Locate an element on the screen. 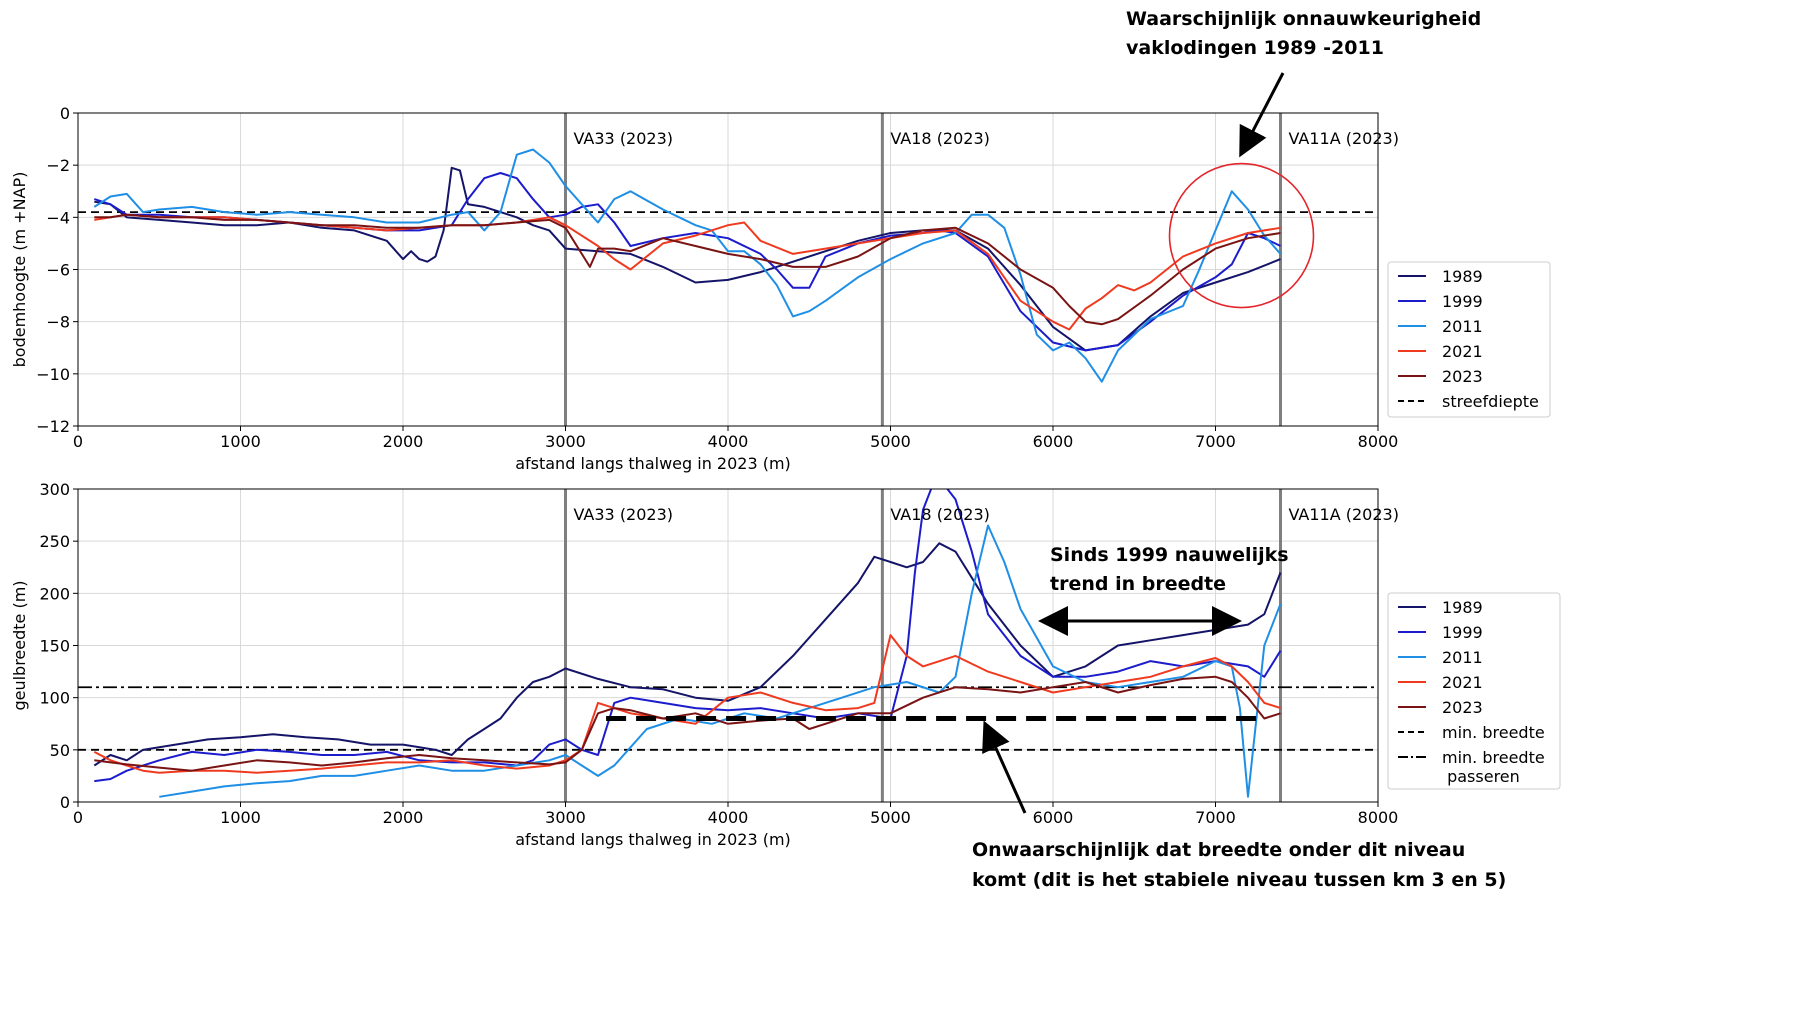 This screenshot has height=1030, width=1807. top-annotation-line2: vaklodingen 1989 -2011 is located at coordinates (1255, 48).